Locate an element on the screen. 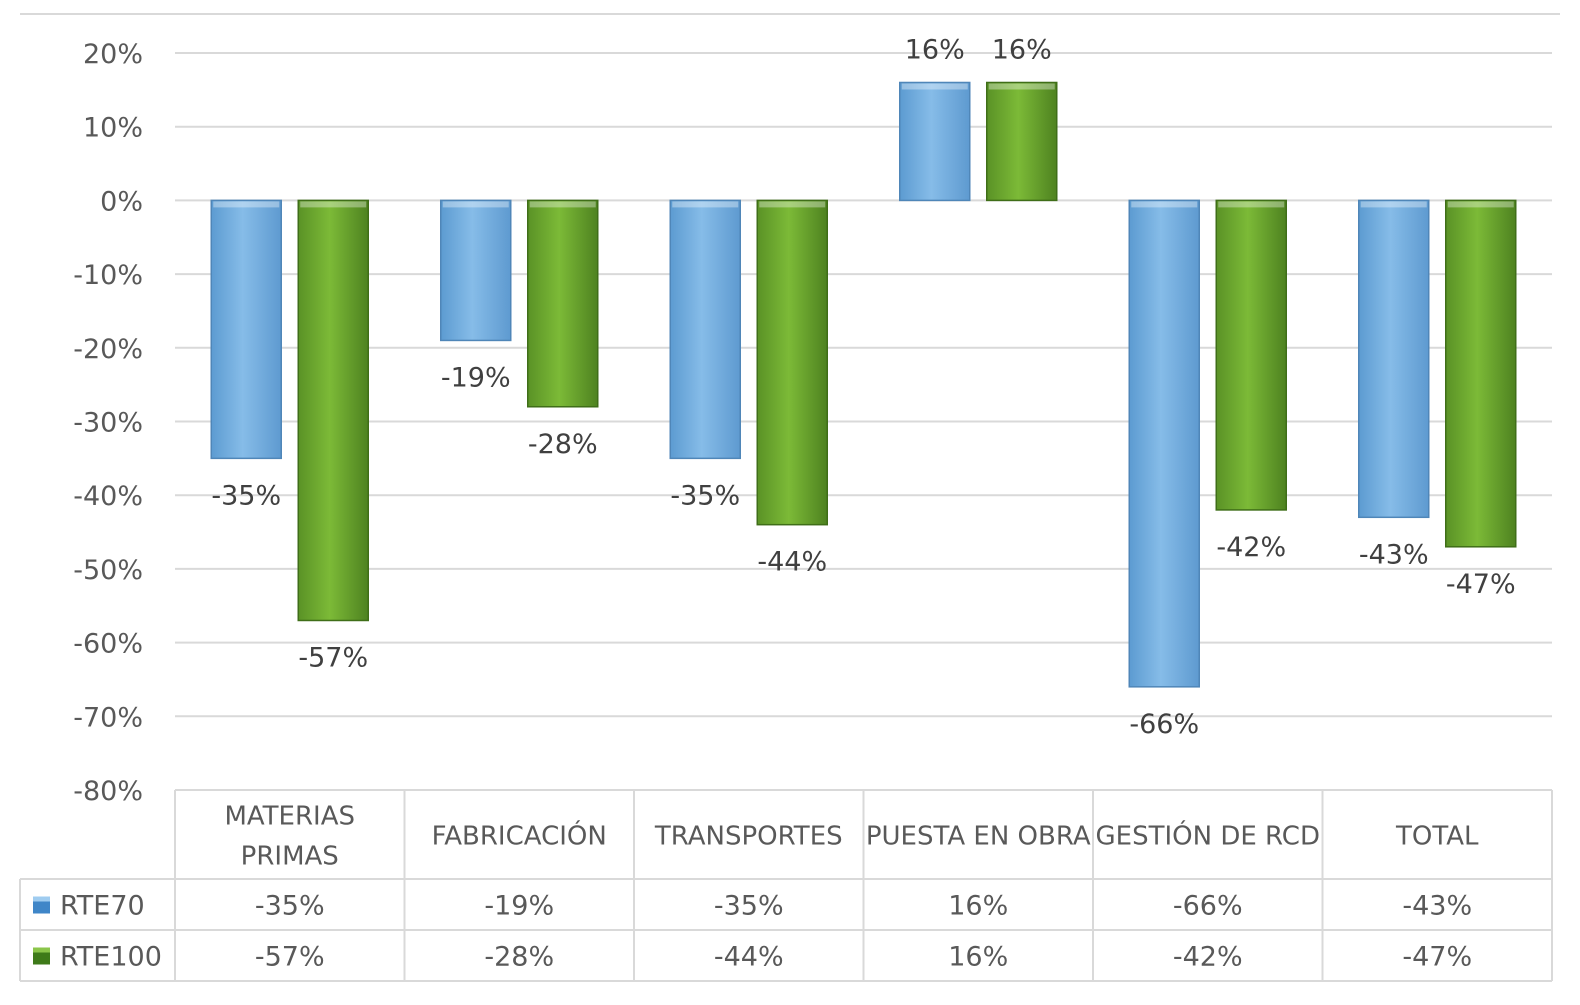 The width and height of the screenshot is (1580, 1005). category-label: FABRICACIÓN is located at coordinates (519, 836).